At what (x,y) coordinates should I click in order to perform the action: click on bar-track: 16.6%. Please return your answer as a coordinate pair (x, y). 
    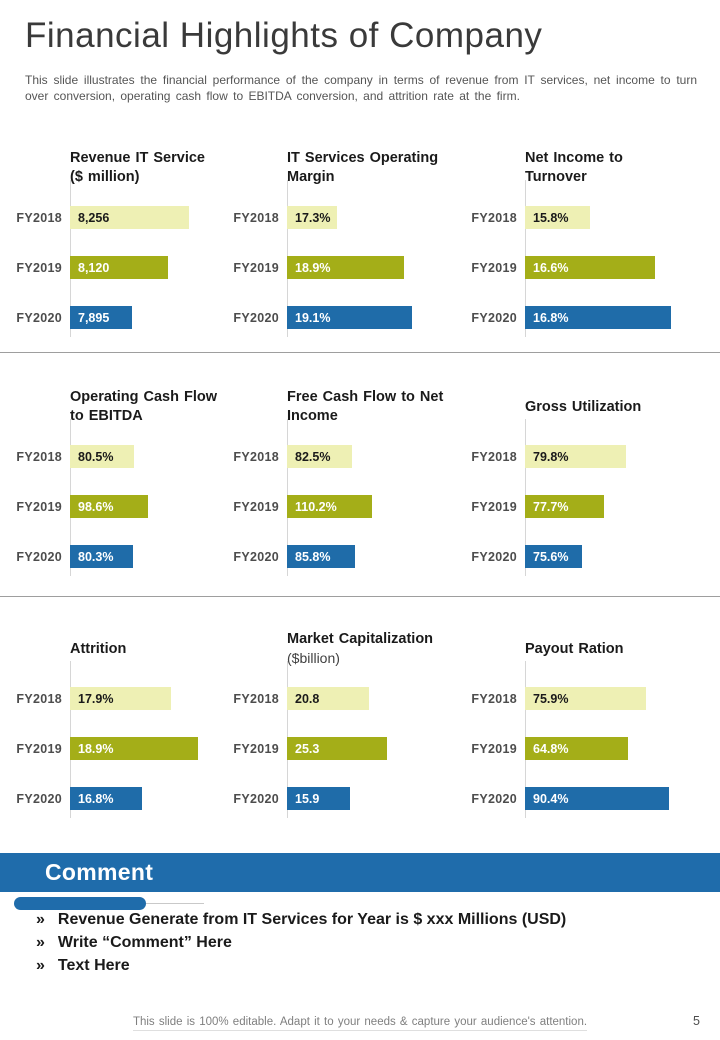
    Looking at the image, I should click on (603, 267).